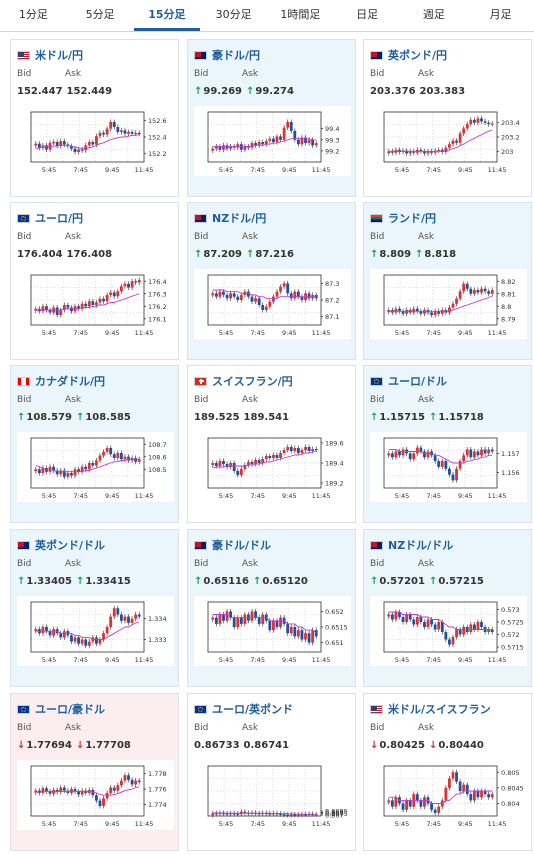 This screenshot has height=855, width=534. What do you see at coordinates (239, 218) in the screenshot?
I see `currency-pair-link: NZドル/円` at bounding box center [239, 218].